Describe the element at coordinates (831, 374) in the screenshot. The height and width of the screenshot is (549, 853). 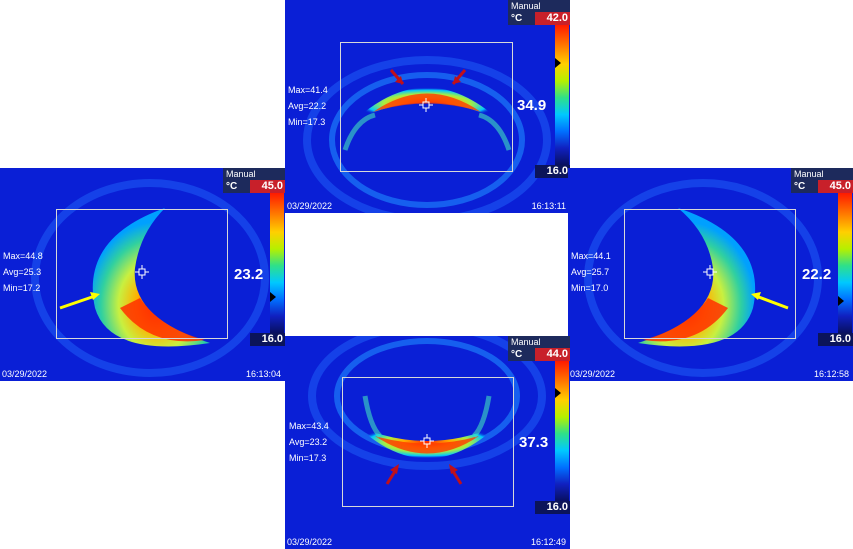
I see `capture-time: 16:12:58` at that location.